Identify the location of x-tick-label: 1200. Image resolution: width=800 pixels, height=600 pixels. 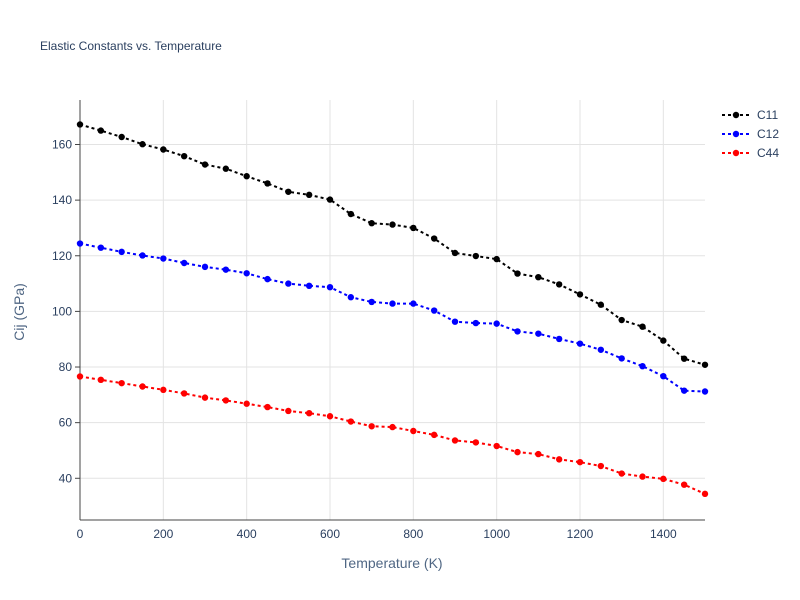
(580, 534).